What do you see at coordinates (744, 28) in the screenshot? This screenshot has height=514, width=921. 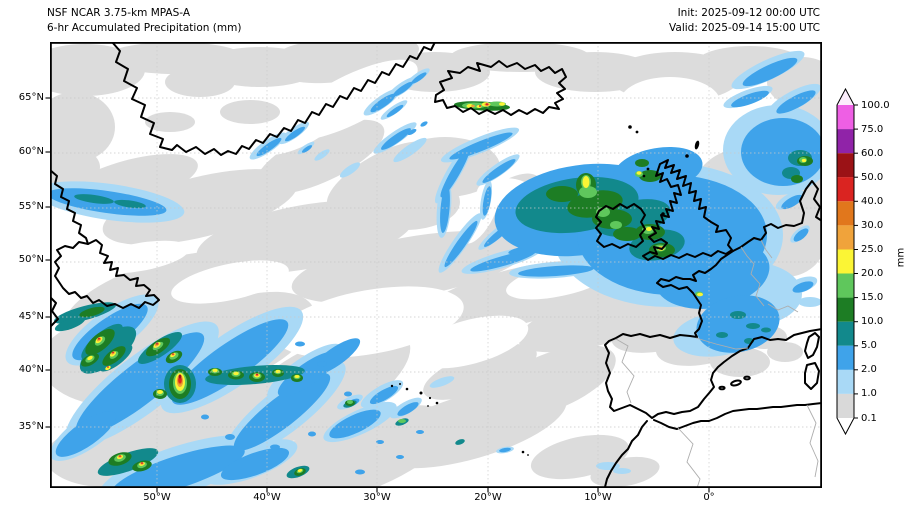 I see `valid-time: Valid: 2025-09-14 15:00 UTC` at bounding box center [744, 28].